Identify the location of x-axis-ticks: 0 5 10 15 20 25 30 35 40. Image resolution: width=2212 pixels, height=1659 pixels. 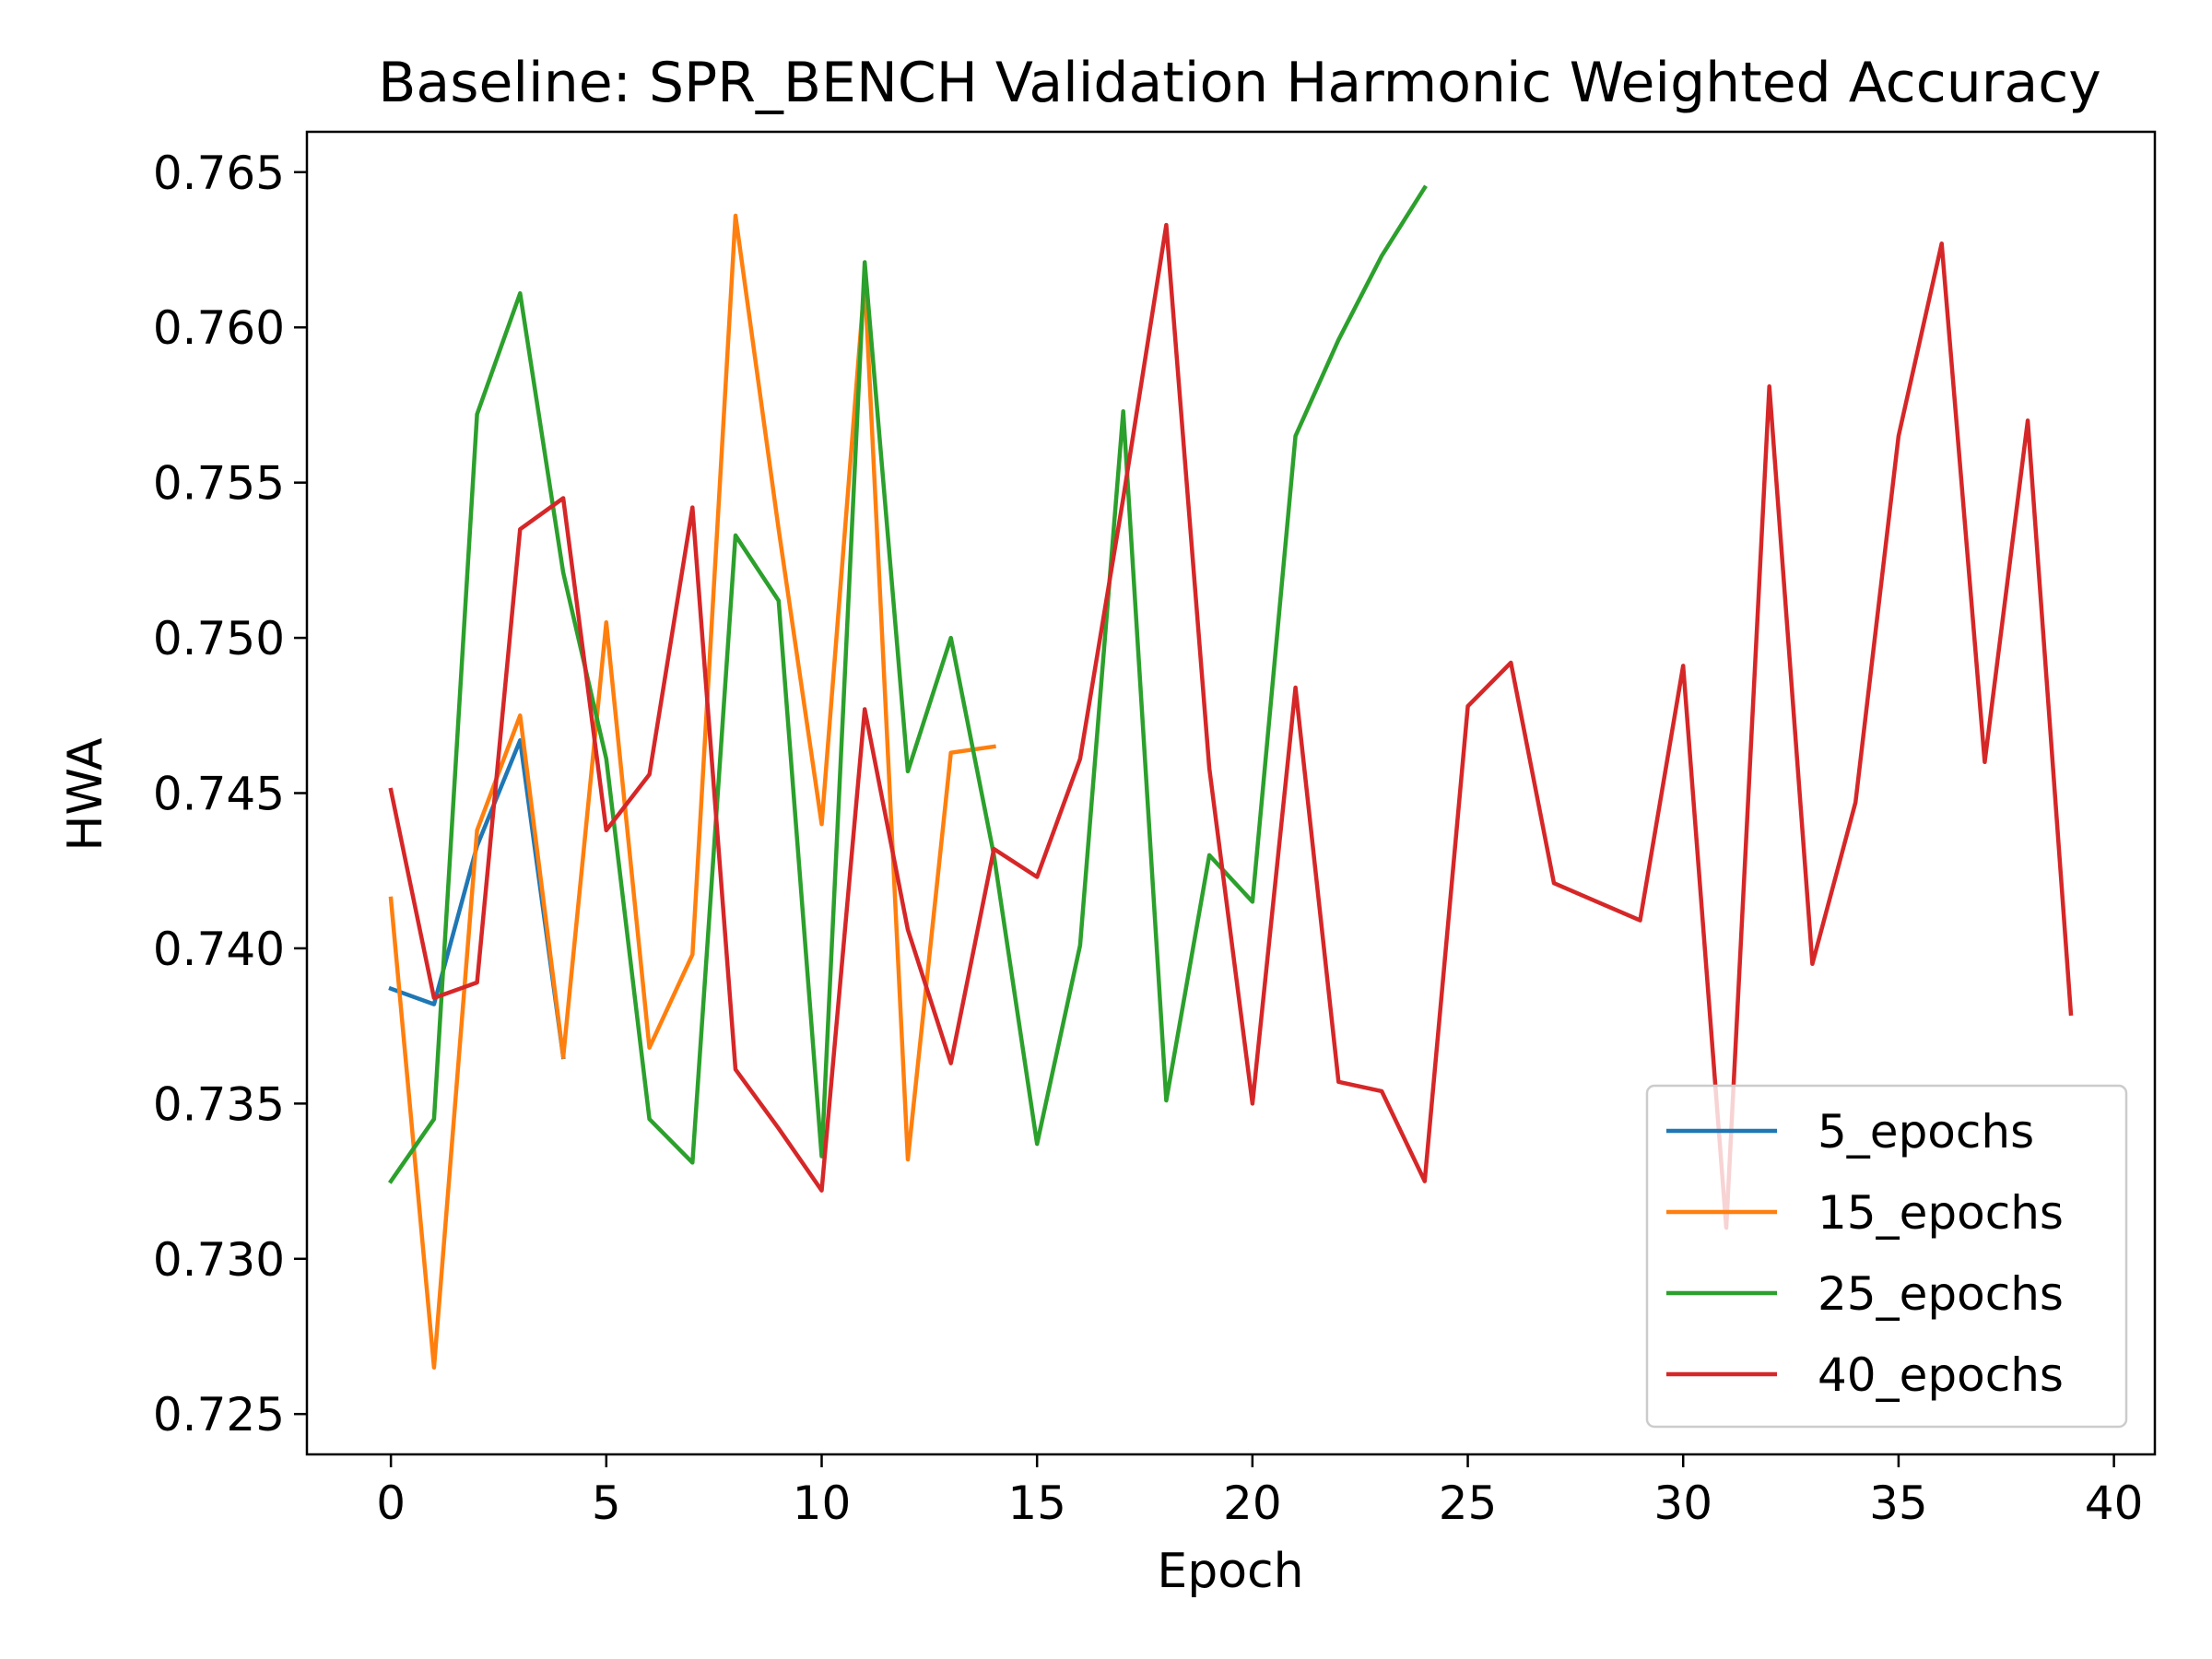
(1259, 1492).